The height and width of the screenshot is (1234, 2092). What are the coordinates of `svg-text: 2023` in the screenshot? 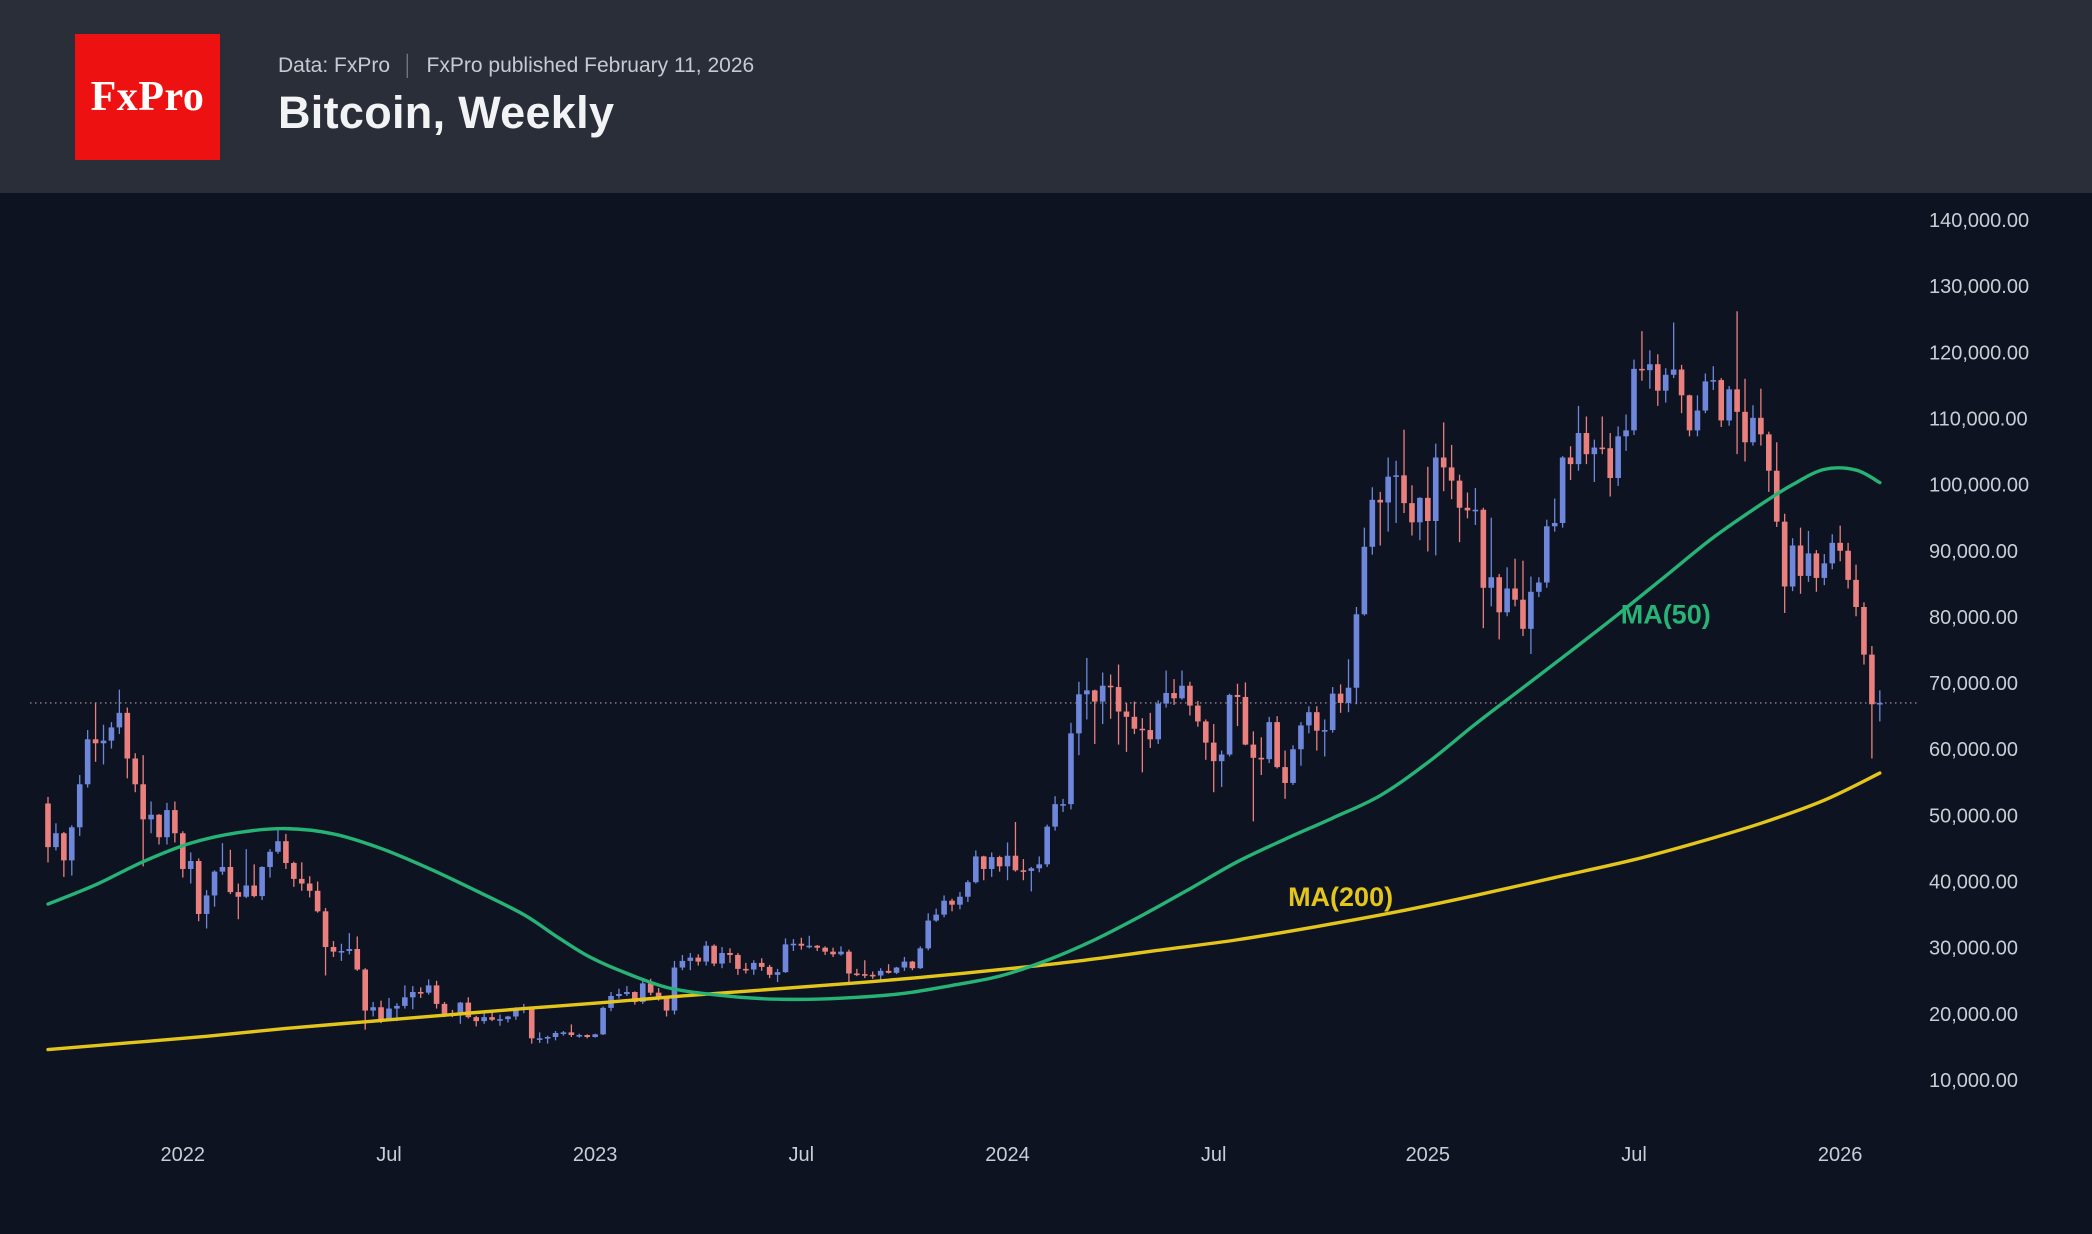 It's located at (595, 1155).